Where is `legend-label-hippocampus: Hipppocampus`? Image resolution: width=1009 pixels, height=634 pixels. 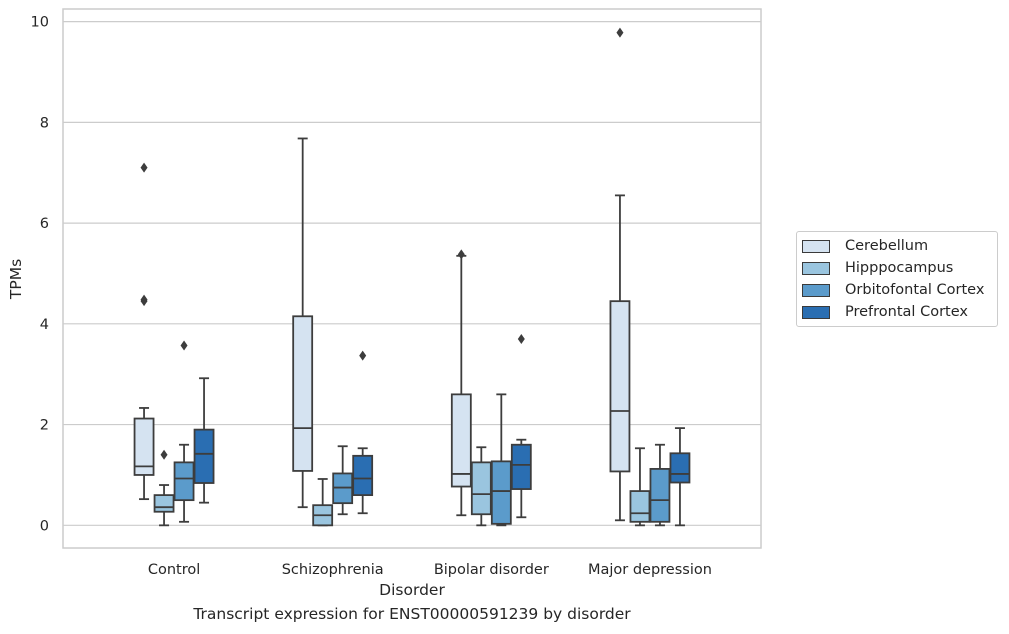
legend-label-hippocampus: Hipppocampus is located at coordinates (899, 268).